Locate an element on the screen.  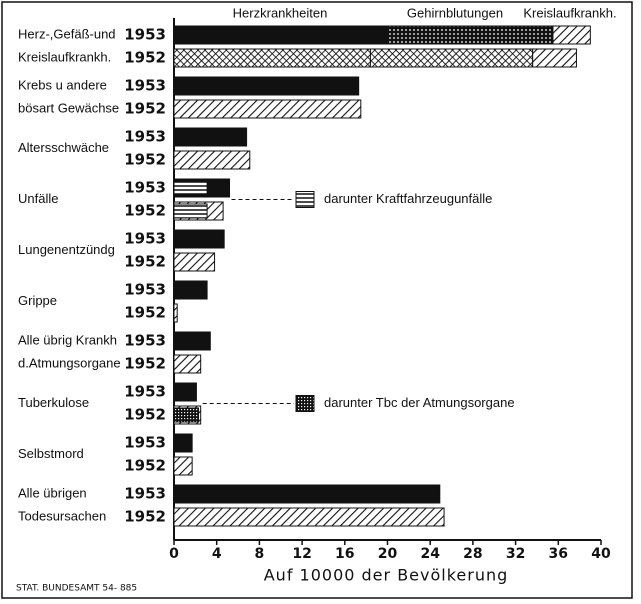
category-label: Kreislaufkrankh. is located at coordinates (64, 56).